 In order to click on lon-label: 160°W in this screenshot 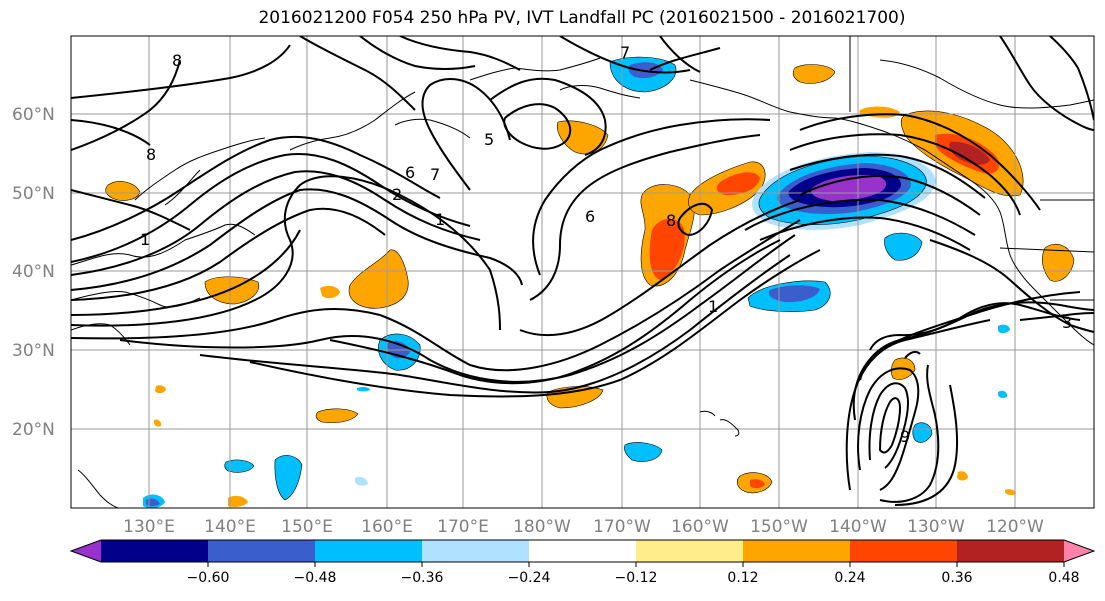, I will do `click(700, 527)`.